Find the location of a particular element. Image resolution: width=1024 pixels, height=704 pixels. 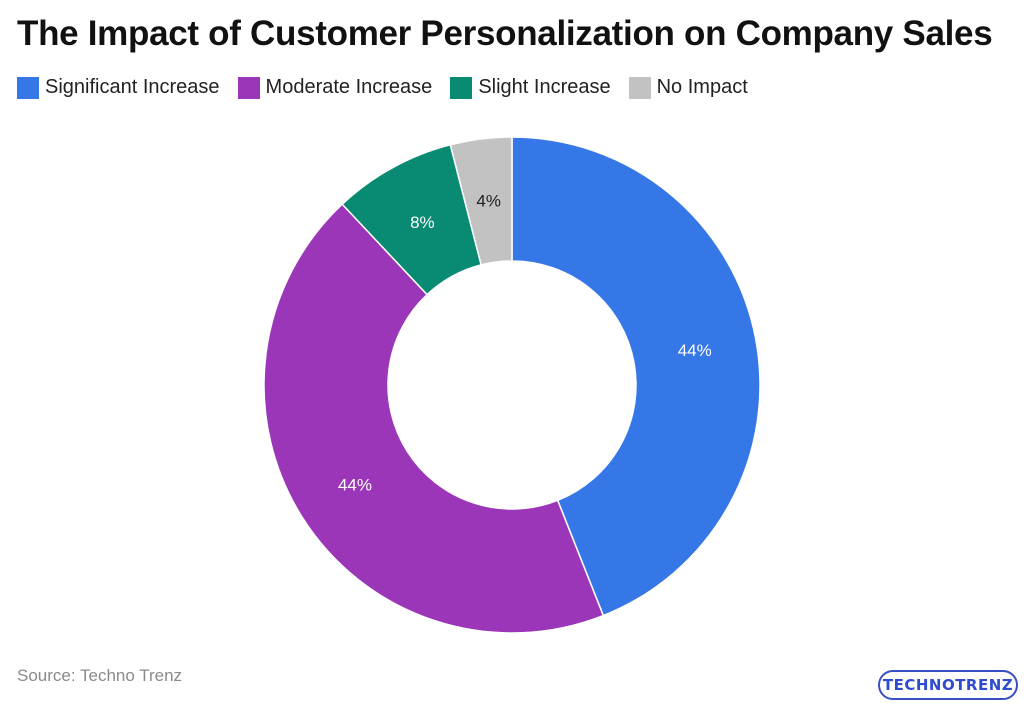

legend-item-moderate-increase: Moderate Increase is located at coordinates (335, 87).